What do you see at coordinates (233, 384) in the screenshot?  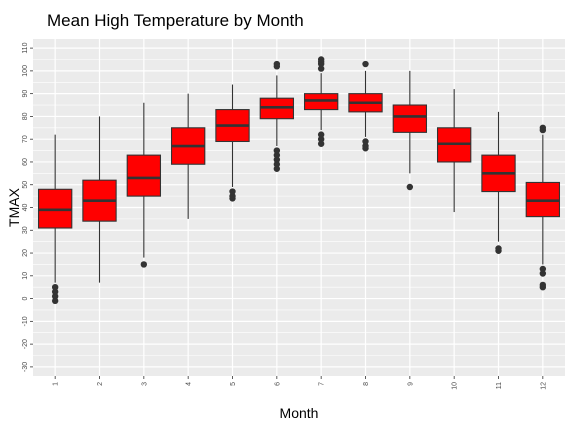 I see `x-tick-label: 5` at bounding box center [233, 384].